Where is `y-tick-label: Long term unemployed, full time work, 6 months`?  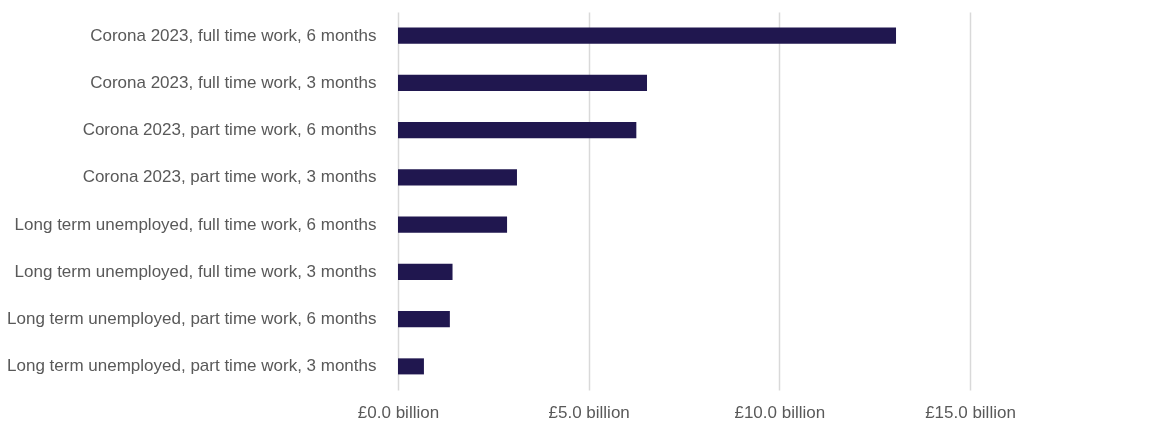 y-tick-label: Long term unemployed, full time work, 6 months is located at coordinates (195, 224).